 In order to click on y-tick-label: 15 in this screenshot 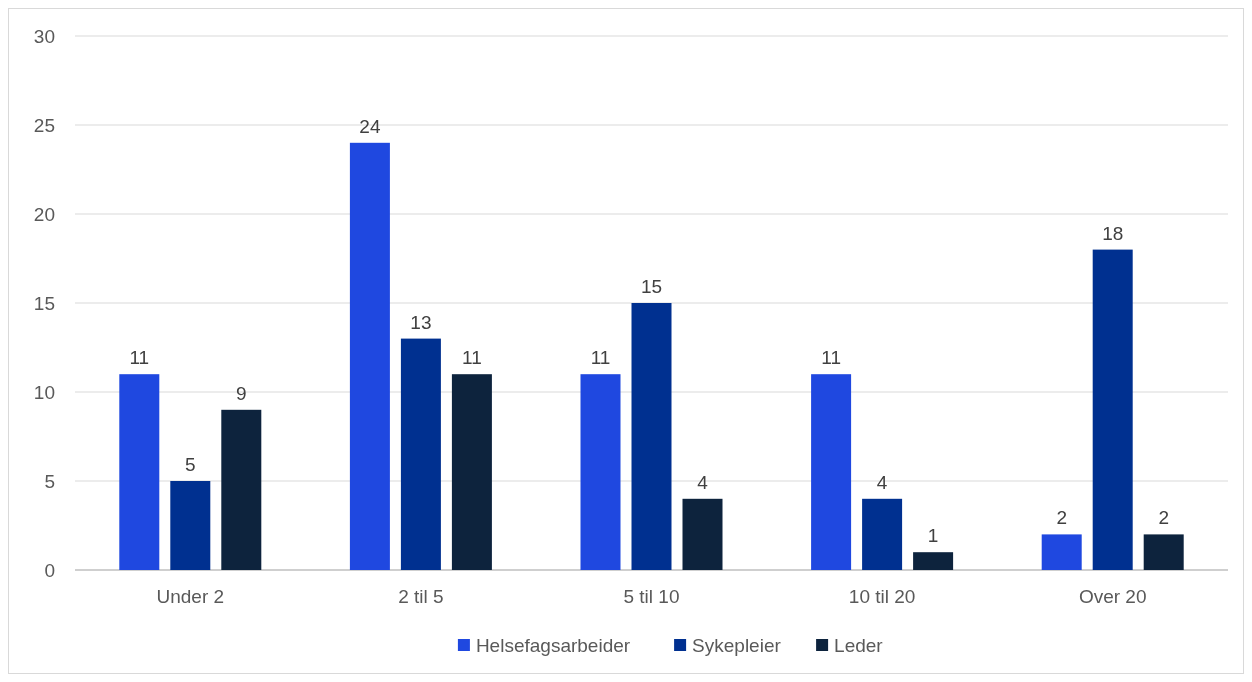, I will do `click(44, 303)`.